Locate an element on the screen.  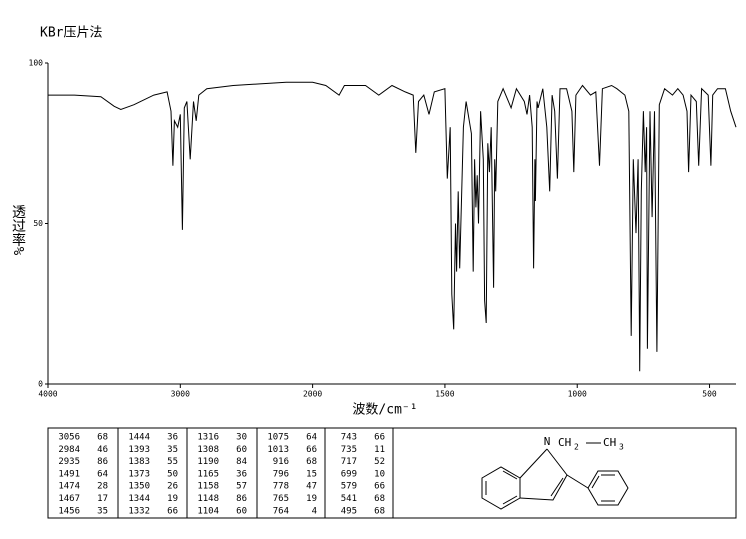
peak-wavenumber: 1344 is located at coordinates (139, 499).